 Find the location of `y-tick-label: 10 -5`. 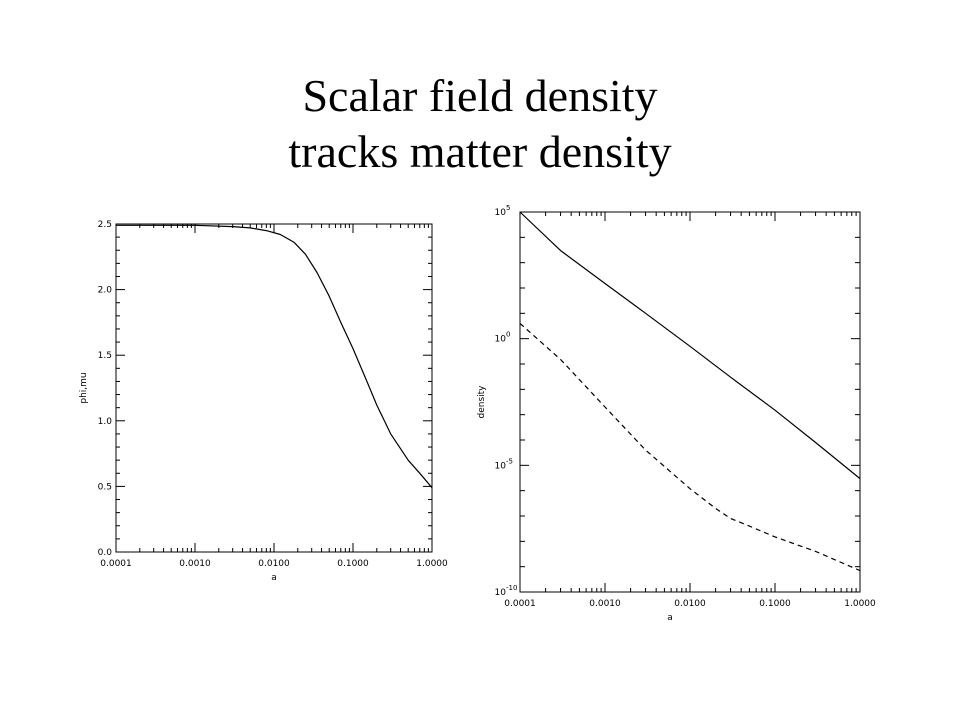

y-tick-label: 10 -5 is located at coordinates (504, 464).